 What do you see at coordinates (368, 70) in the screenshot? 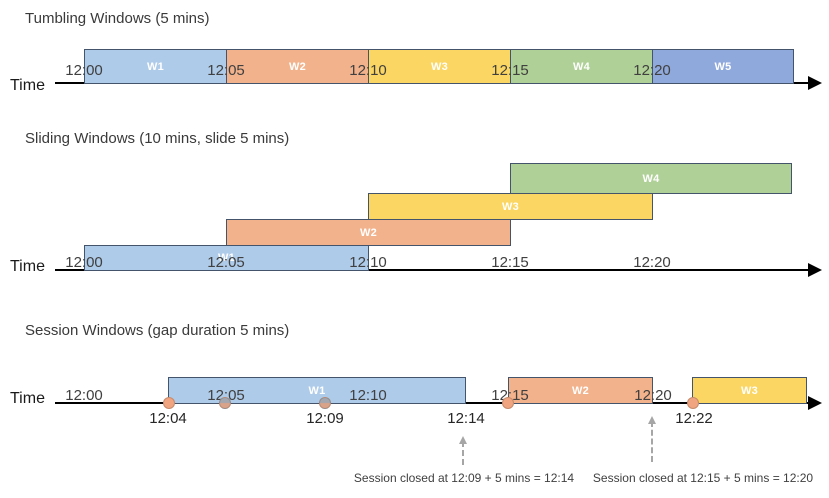
I see `tumbling-tick-1210: 12:10` at bounding box center [368, 70].